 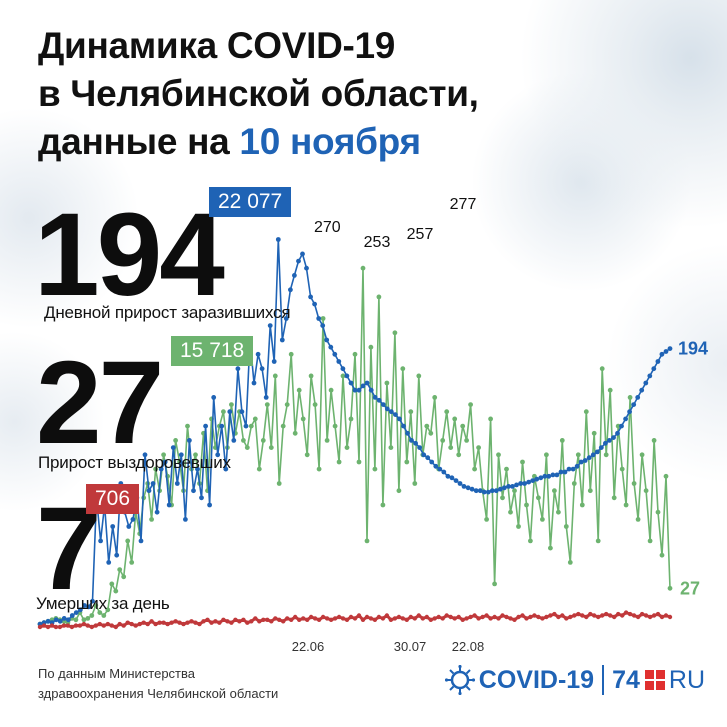 I want to click on brand-74-label: 74, so click(x=626, y=679).